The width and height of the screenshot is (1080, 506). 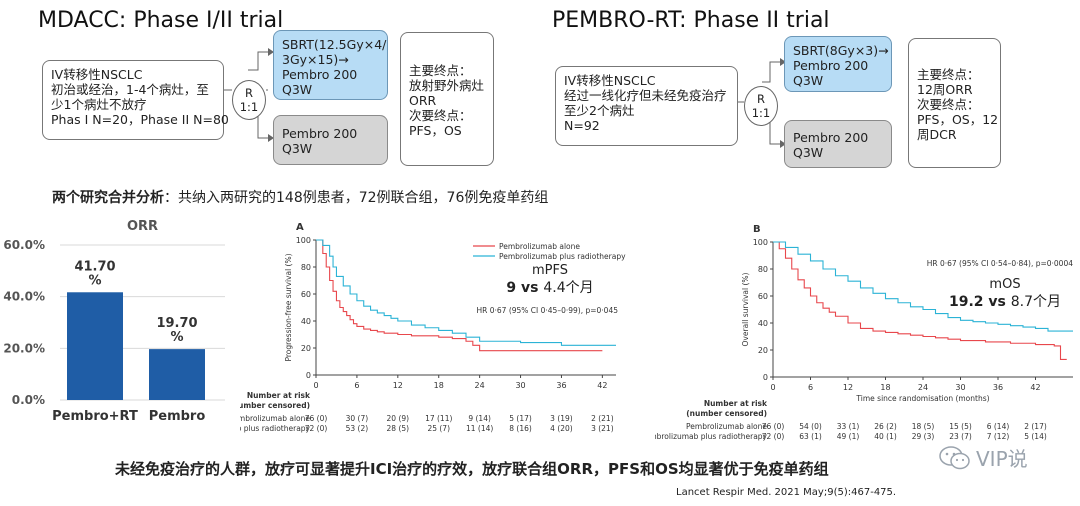 What do you see at coordinates (24, 245) in the screenshot?
I see `orr-ytick-label: 60.0%` at bounding box center [24, 245].